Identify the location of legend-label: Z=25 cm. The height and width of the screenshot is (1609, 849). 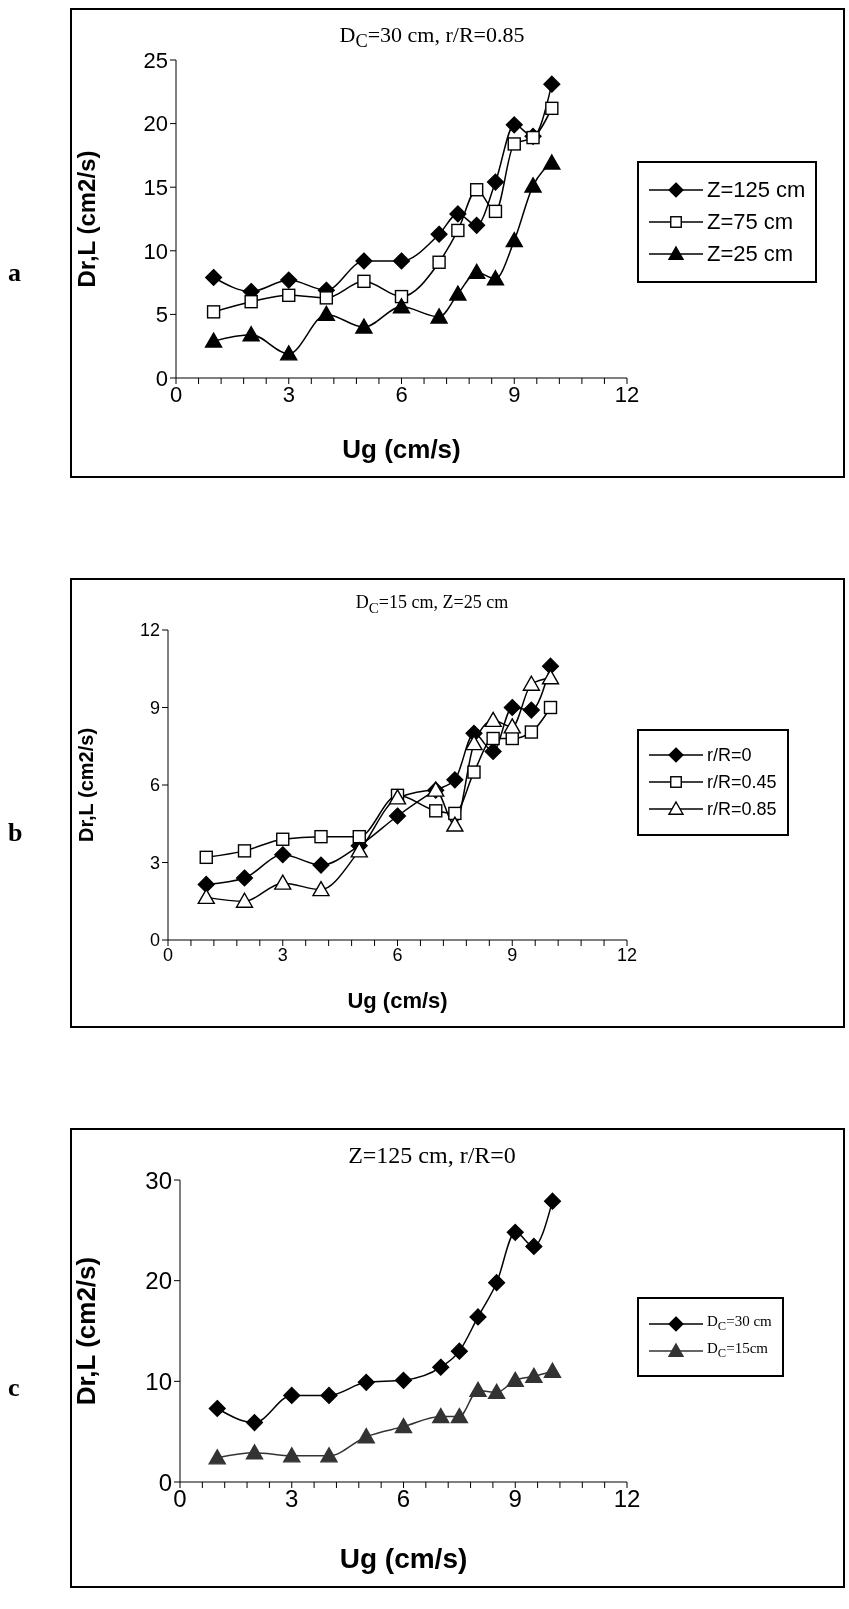
(750, 254).